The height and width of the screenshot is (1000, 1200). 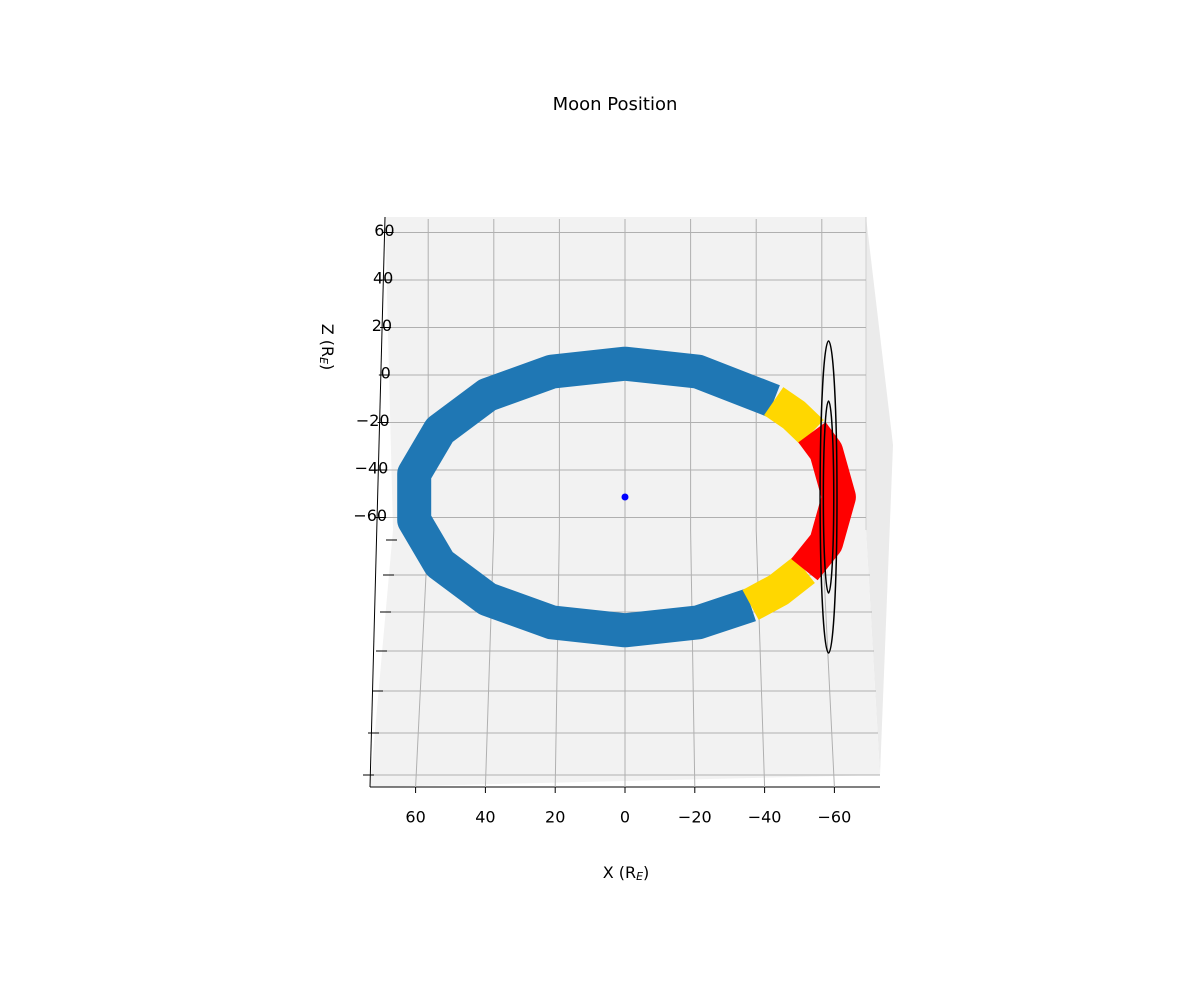 I want to click on x-tick-label: 0, so click(x=625, y=817).